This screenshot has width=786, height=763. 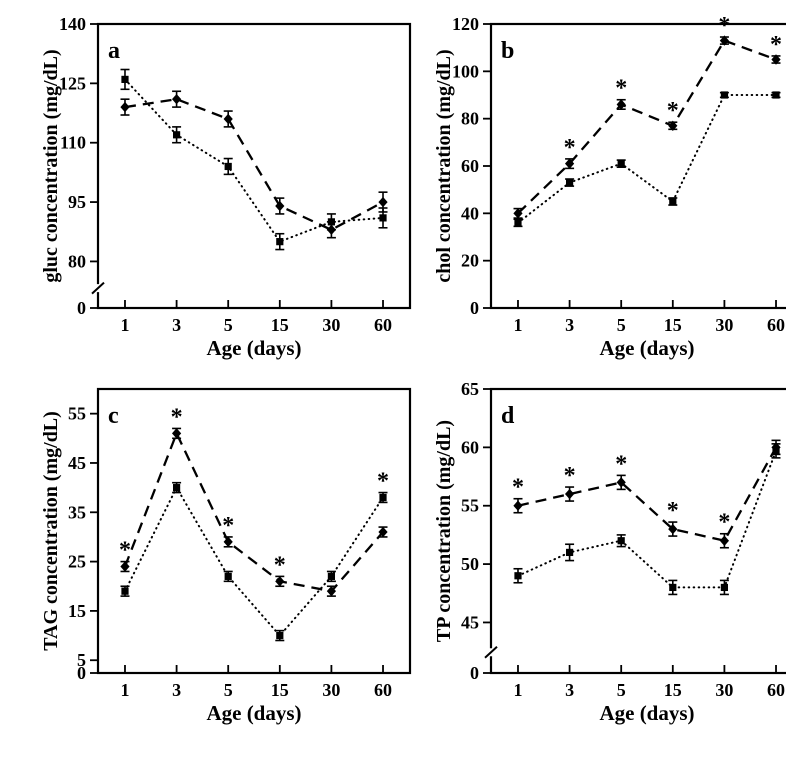 I want to click on panel-letter: b, so click(x=507, y=51).